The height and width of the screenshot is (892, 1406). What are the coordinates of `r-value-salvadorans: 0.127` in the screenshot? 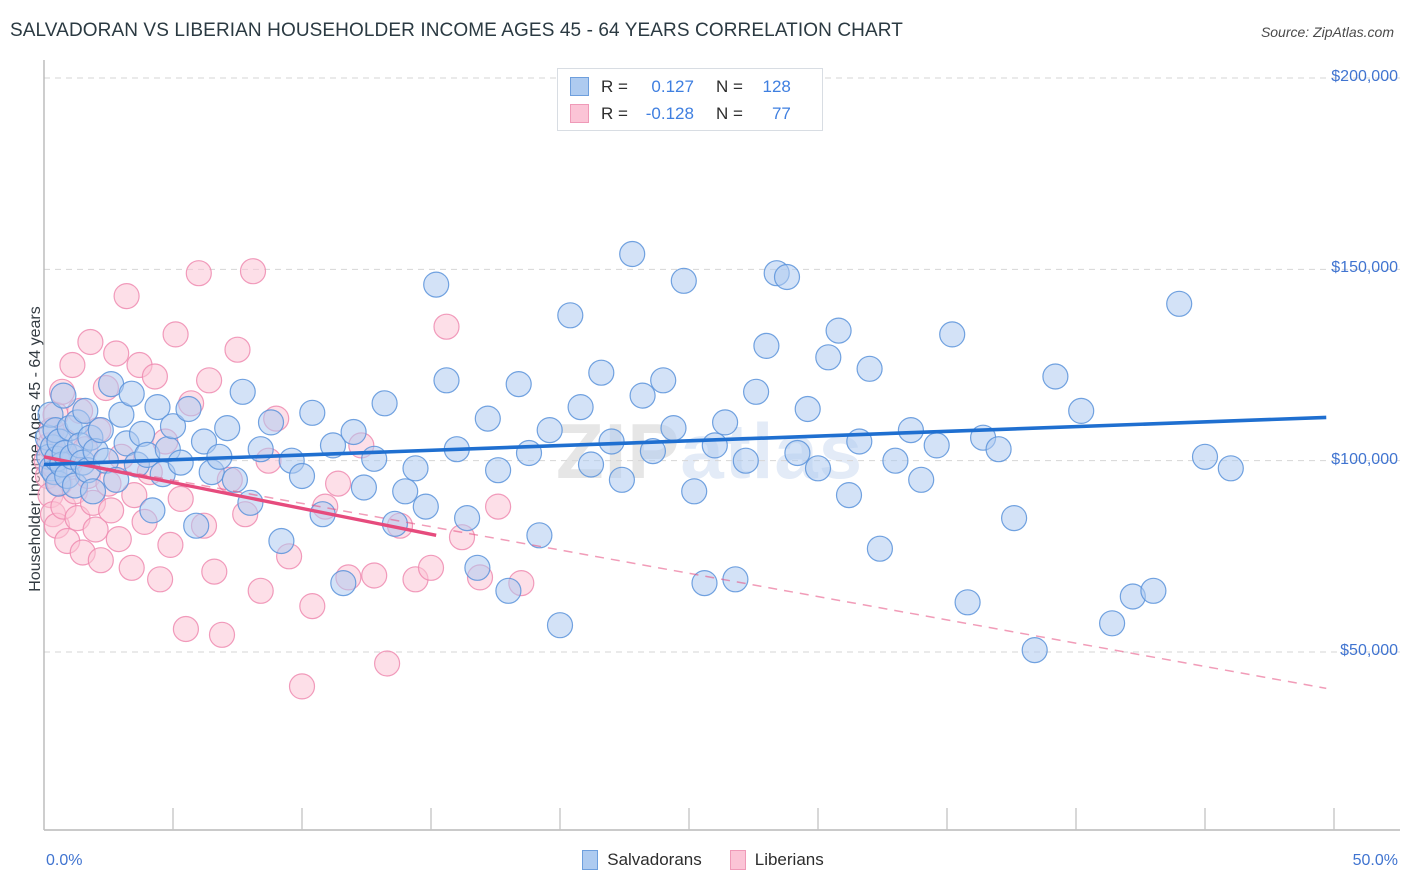 It's located at (672, 86).